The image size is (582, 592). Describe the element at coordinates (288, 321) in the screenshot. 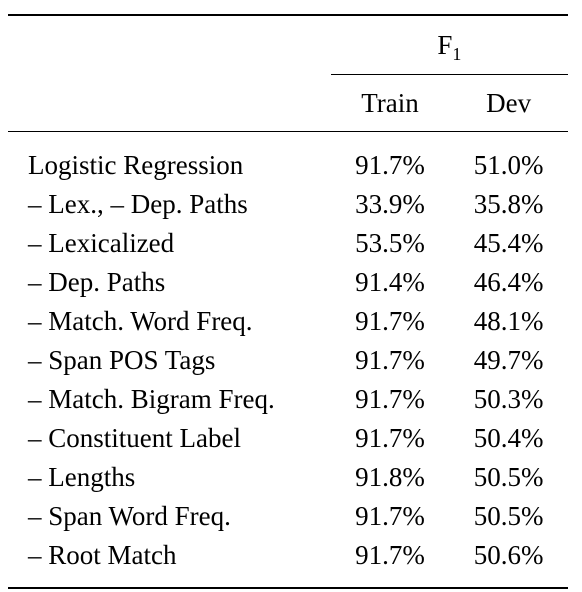

I see `table-row: – Match. Word Freq. 91.7% 48.1%` at that location.